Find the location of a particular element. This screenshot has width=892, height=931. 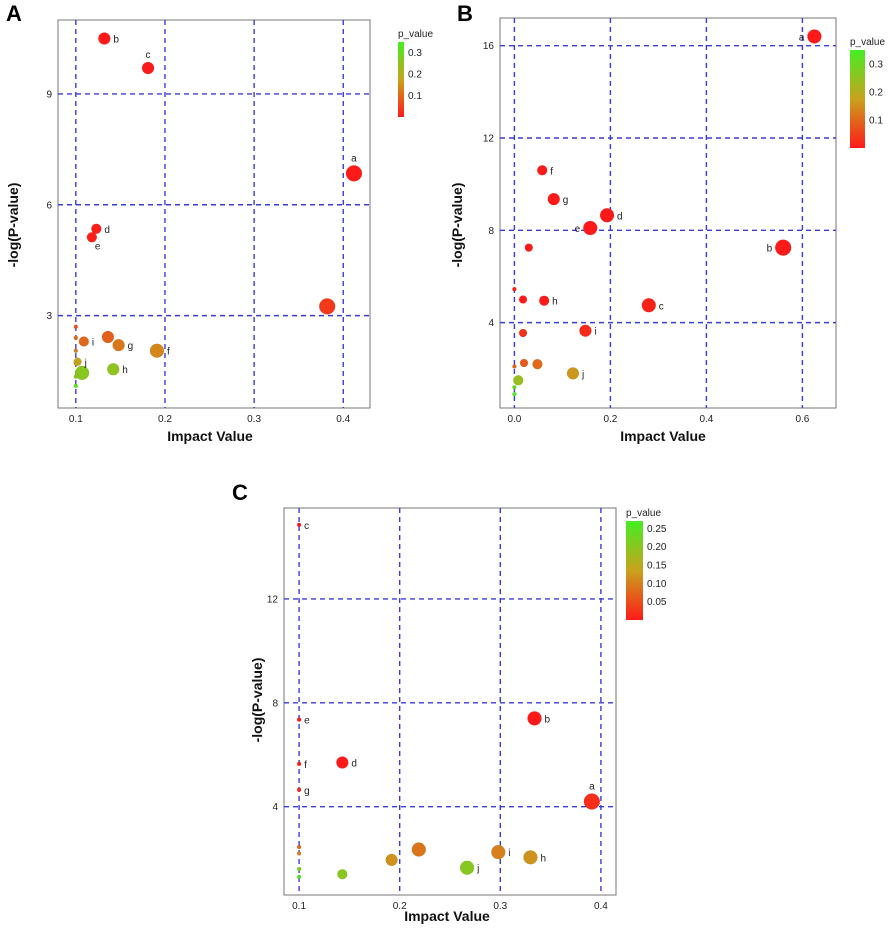

plot-frame is located at coordinates (214, 214).